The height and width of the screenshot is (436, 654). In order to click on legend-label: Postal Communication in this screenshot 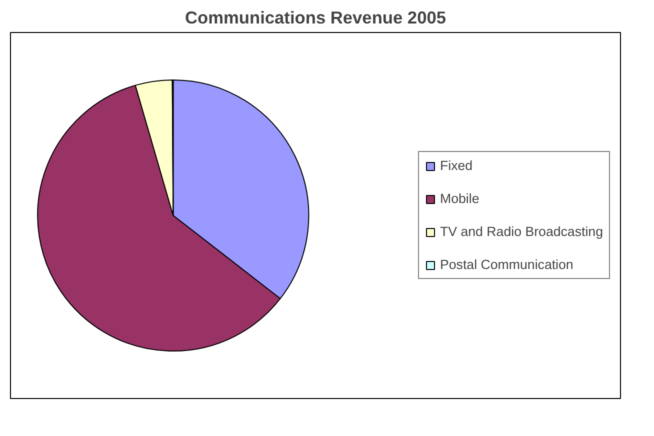, I will do `click(507, 264)`.